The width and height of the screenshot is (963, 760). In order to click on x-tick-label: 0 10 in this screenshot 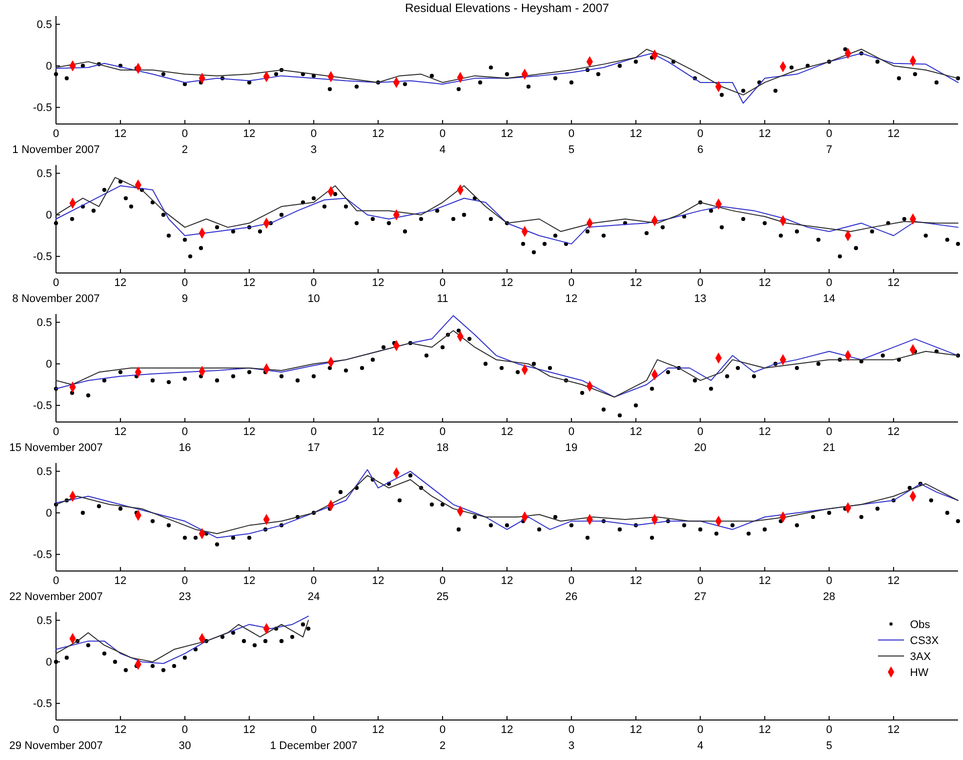, I will do `click(314, 291)`.